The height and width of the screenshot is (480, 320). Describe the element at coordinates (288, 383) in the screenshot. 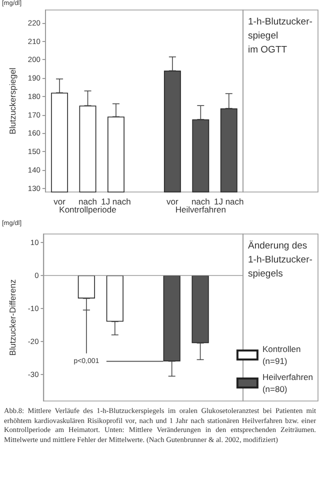

I see `legend-label: Heilverfahren (n=80)` at that location.